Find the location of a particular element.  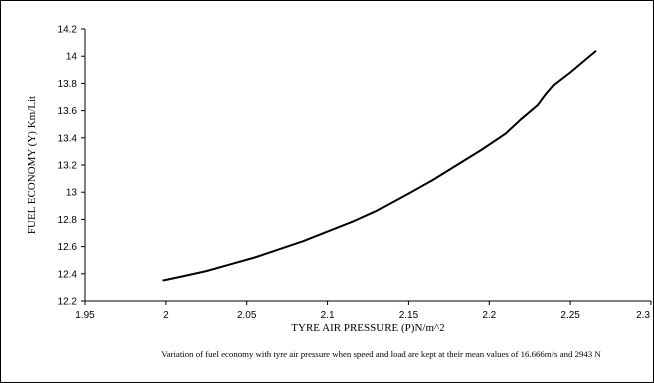

y-tick-label: 12.8 is located at coordinates (68, 220).